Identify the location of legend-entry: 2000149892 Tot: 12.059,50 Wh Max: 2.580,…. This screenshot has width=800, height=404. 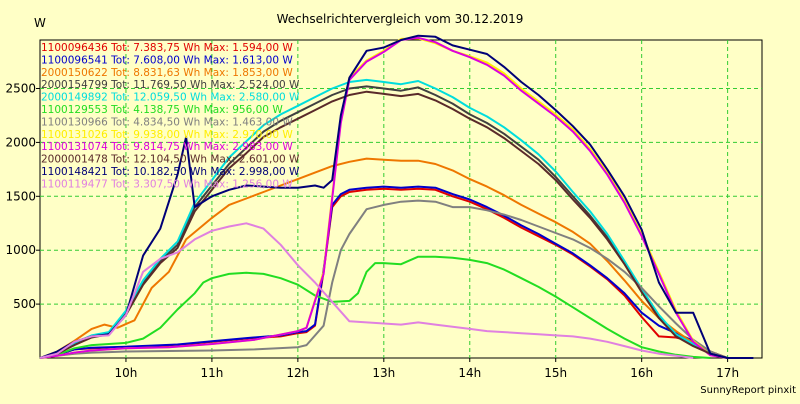
(170, 98).